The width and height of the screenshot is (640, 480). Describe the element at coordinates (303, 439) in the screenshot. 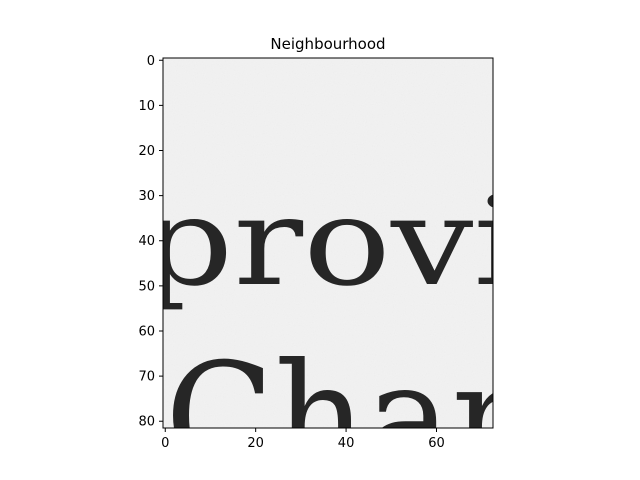

I see `x-axis: 0 20 40 60` at that location.